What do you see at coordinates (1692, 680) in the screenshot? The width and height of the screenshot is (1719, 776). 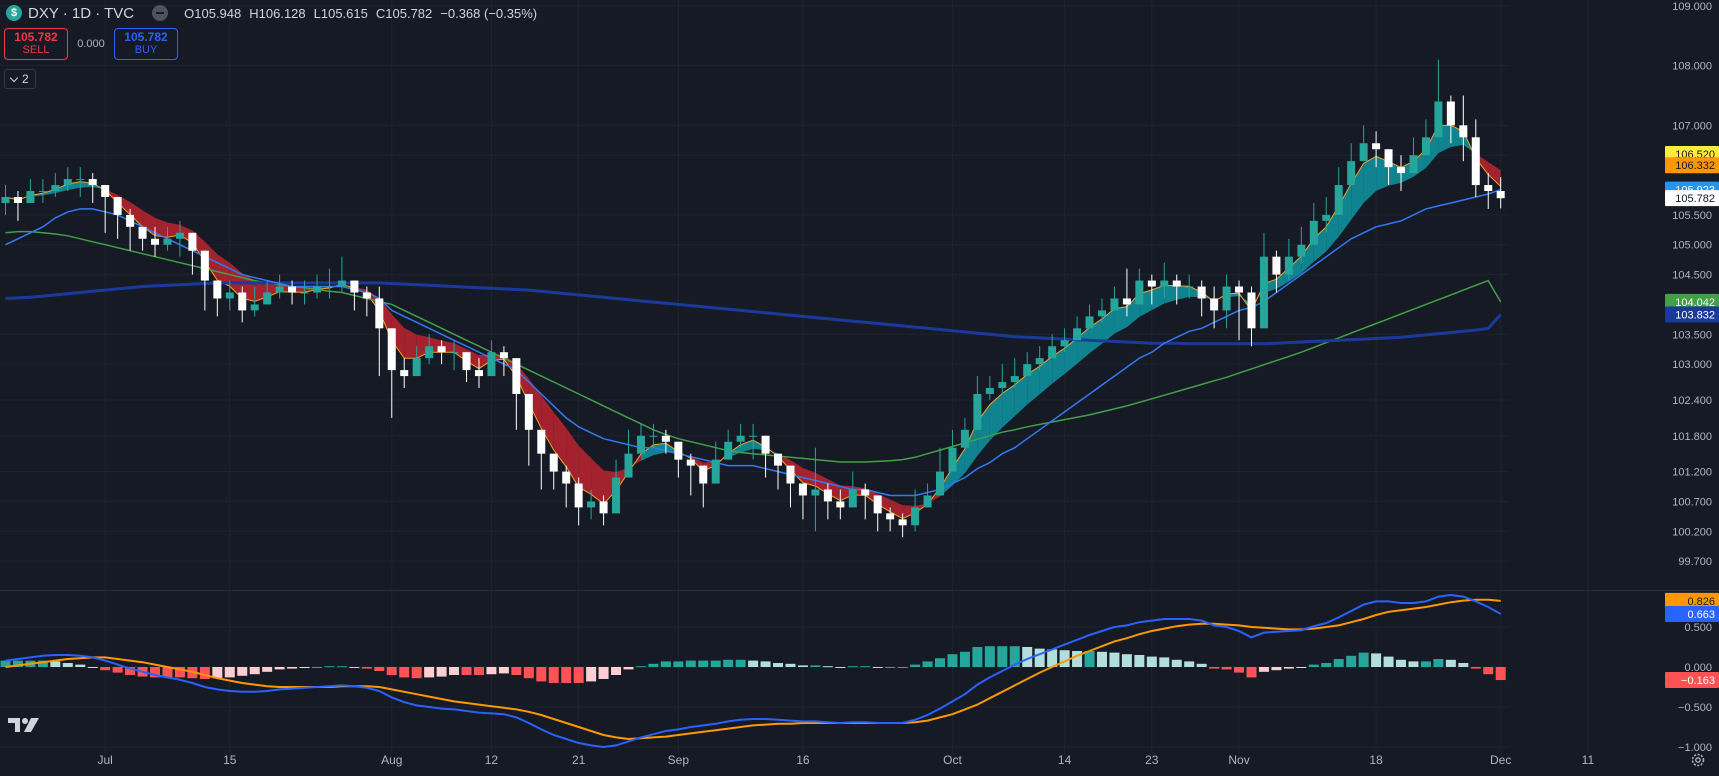 I see `macd-label-bg` at bounding box center [1692, 680].